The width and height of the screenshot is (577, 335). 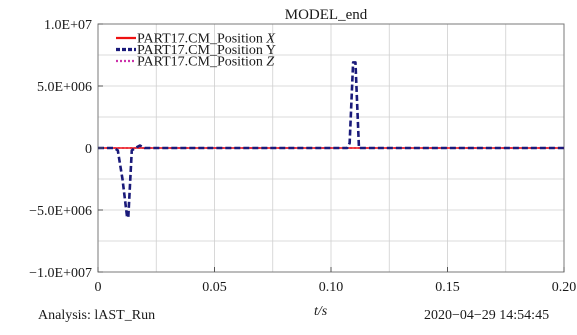 What do you see at coordinates (326, 15) in the screenshot?
I see `chart-title: MODEL_end` at bounding box center [326, 15].